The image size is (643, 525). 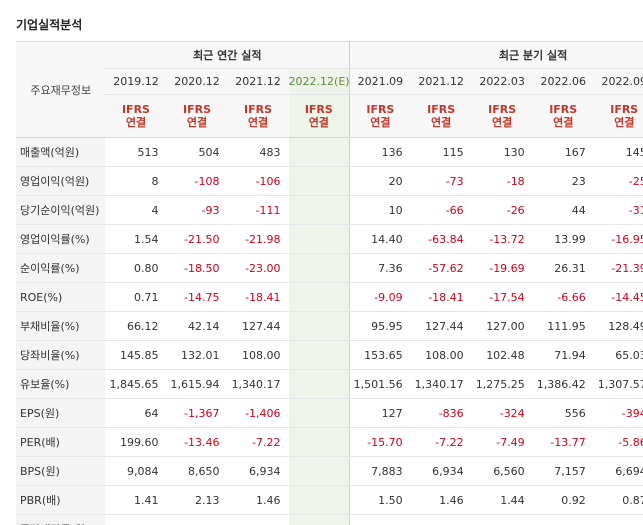 What do you see at coordinates (618, 268) in the screenshot?
I see `value-cell: -21.39` at bounding box center [618, 268].